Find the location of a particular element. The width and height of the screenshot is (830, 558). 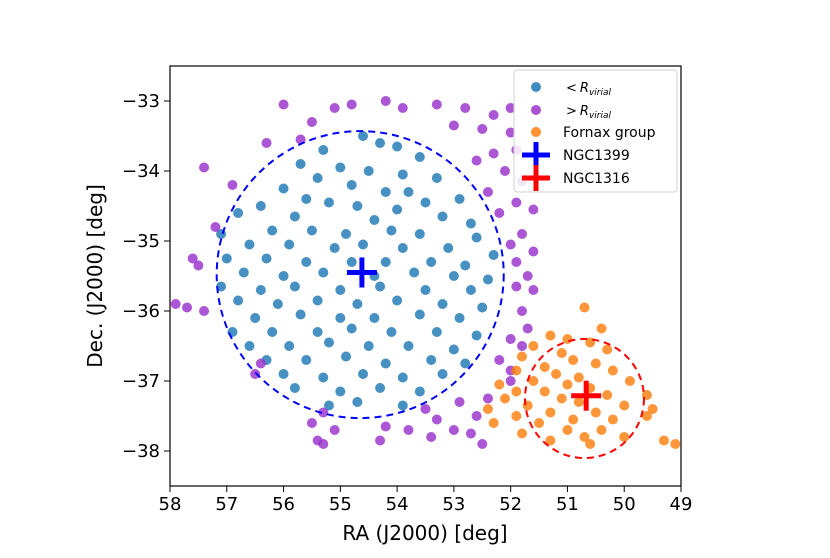

x-axis: 58 57 56 55 54 53 52 51 50 49 is located at coordinates (426, 500).